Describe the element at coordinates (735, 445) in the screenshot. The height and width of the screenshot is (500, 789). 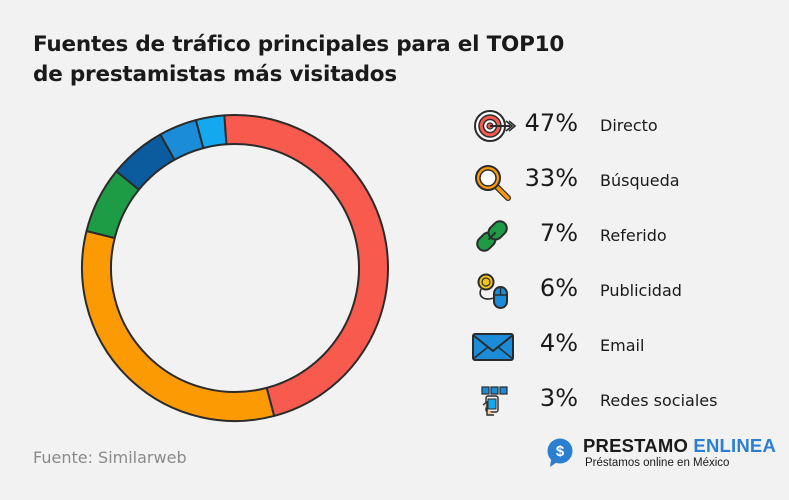
I see `brand-name-part-2: ENLINEA` at that location.